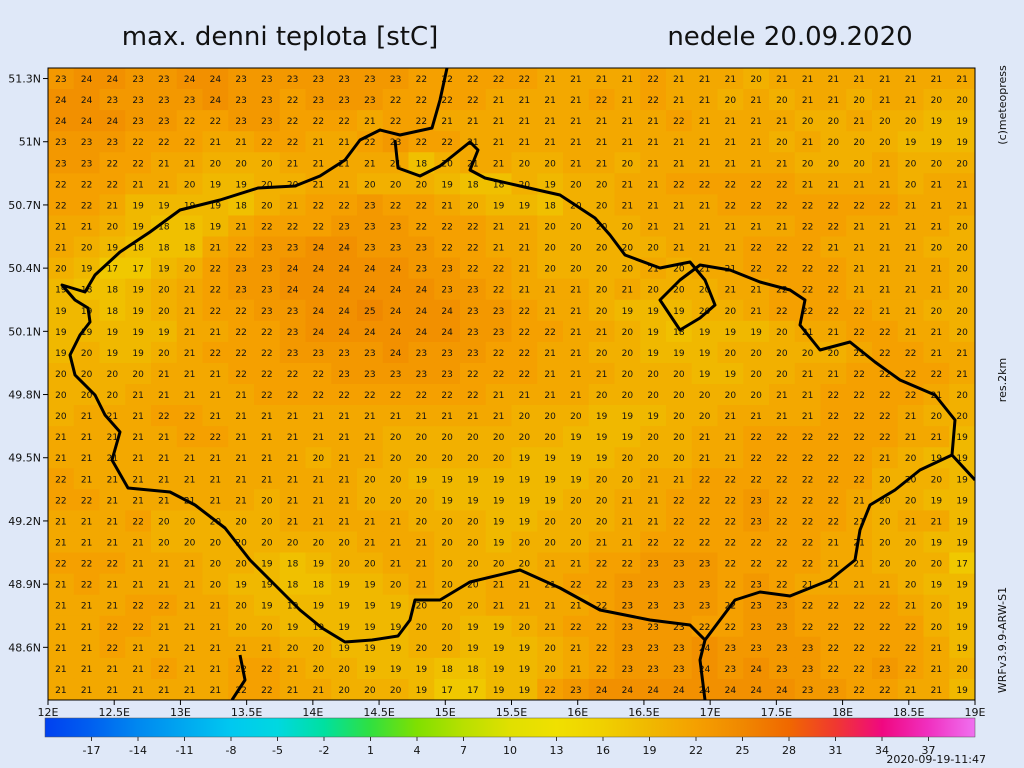 The width and height of the screenshot is (1024, 768). What do you see at coordinates (293, 291) in the screenshot?
I see `temperature-value: 24` at bounding box center [293, 291].